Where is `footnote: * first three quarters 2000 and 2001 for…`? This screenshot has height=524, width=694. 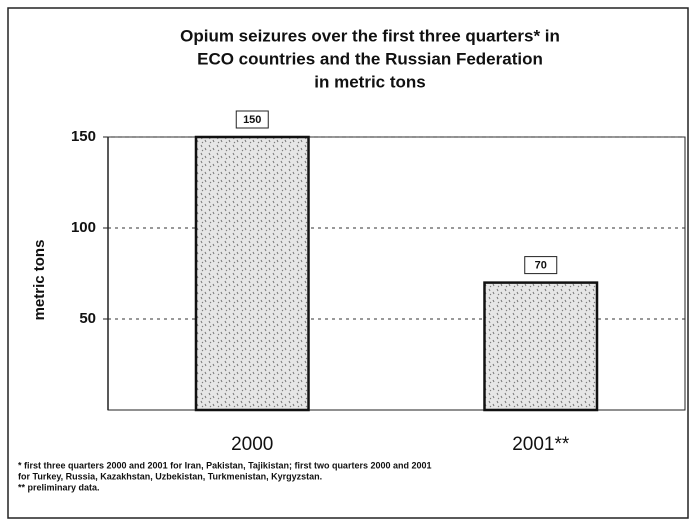
footnote: * first three quarters 2000 and 2001 for… is located at coordinates (225, 465).